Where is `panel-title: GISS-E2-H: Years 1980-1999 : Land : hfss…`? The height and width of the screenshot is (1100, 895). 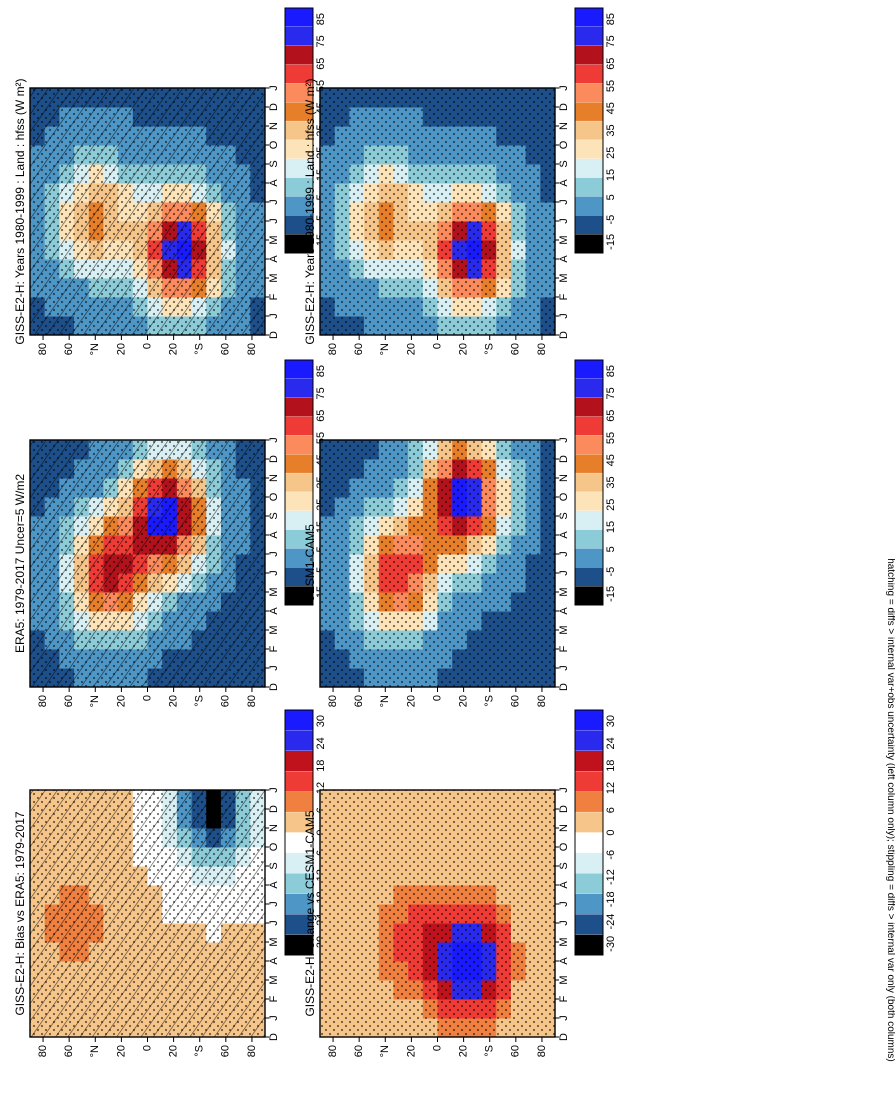
panel-title: GISS-E2-H: Years 1980-1999 : Land : hfss… is located at coordinates (20, 211).